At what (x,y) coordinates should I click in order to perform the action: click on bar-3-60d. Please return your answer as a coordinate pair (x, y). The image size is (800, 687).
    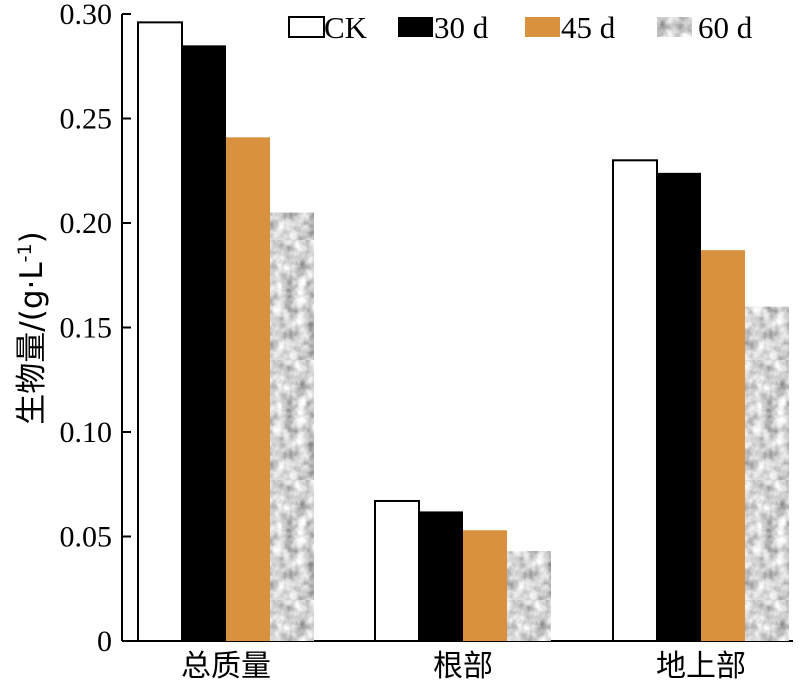
    Looking at the image, I should click on (767, 473).